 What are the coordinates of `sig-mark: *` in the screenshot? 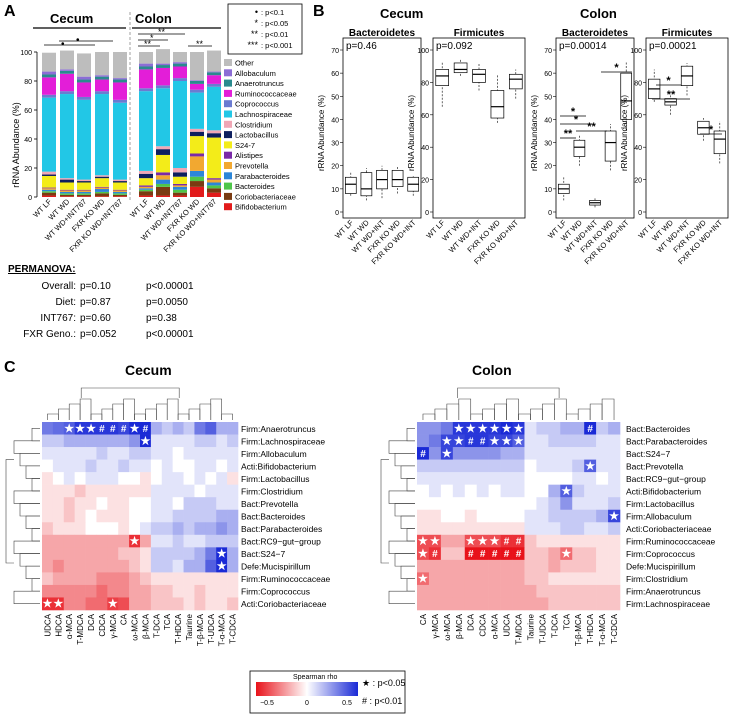 It's located at (573, 112).